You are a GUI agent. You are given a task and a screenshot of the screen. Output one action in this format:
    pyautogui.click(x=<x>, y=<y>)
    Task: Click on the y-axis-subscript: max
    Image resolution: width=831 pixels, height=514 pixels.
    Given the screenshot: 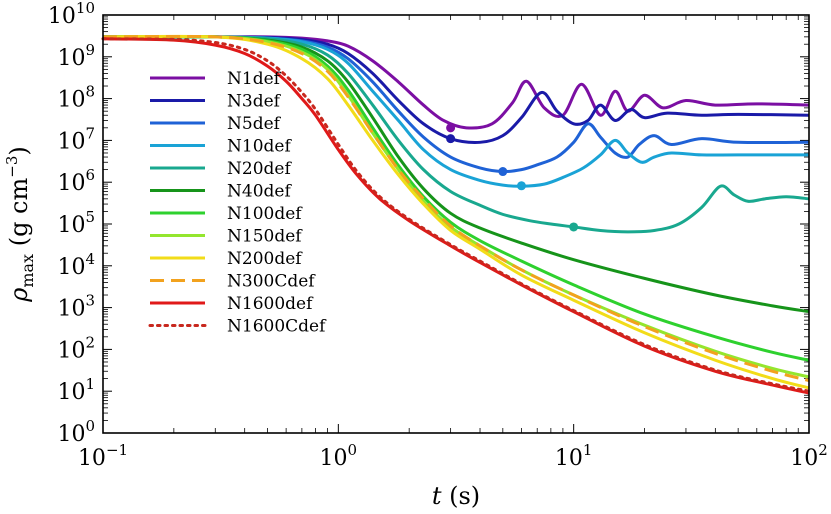 What is the action you would take?
    pyautogui.click(x=27, y=271)
    